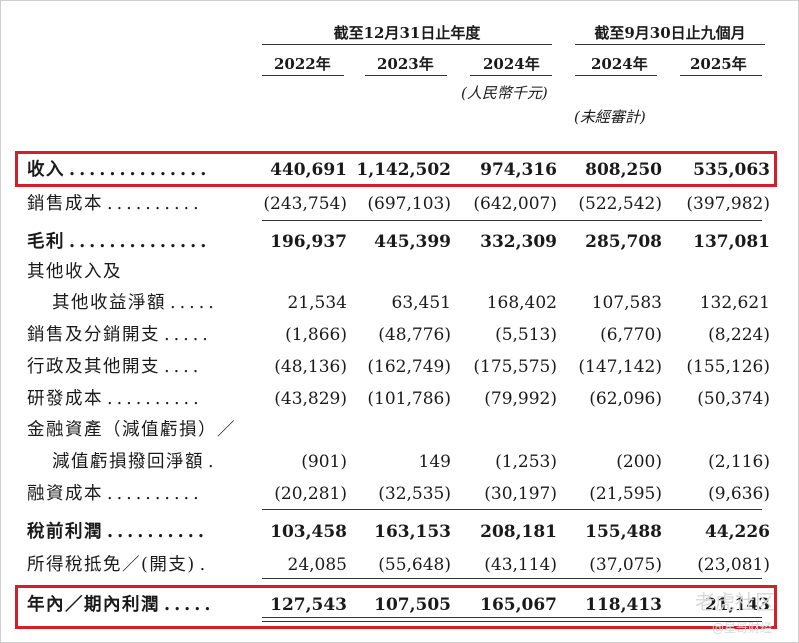  I want to click on highlight-profit-box, so click(396, 607).